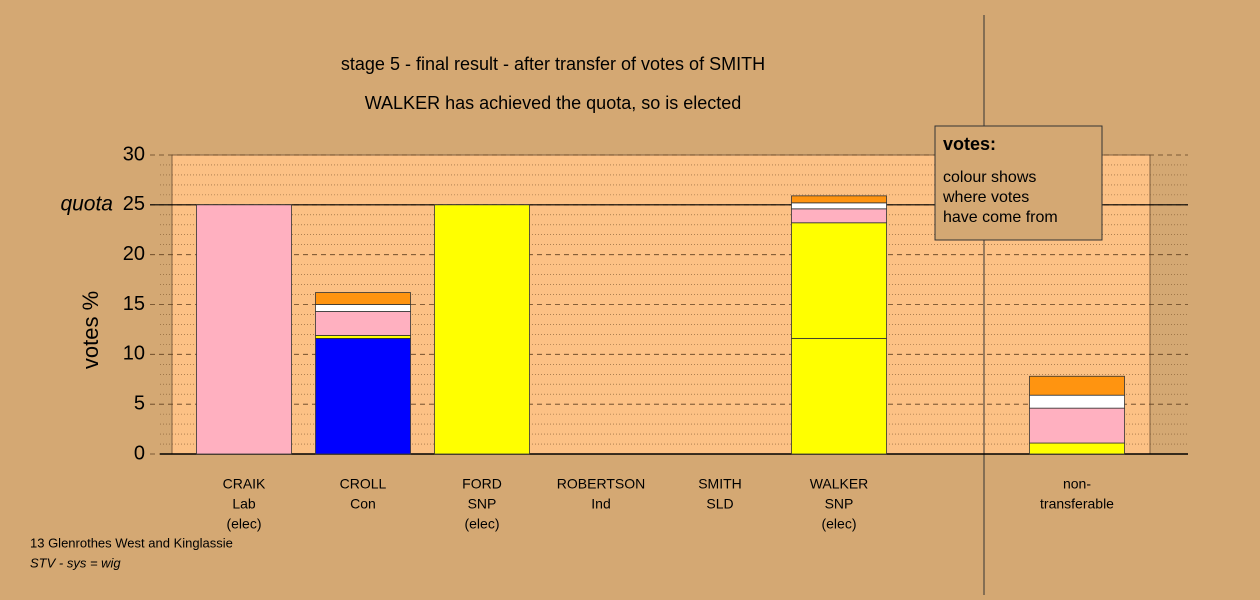 Image resolution: width=1260 pixels, height=600 pixels. I want to click on legend-text: colour shows, so click(989, 177).